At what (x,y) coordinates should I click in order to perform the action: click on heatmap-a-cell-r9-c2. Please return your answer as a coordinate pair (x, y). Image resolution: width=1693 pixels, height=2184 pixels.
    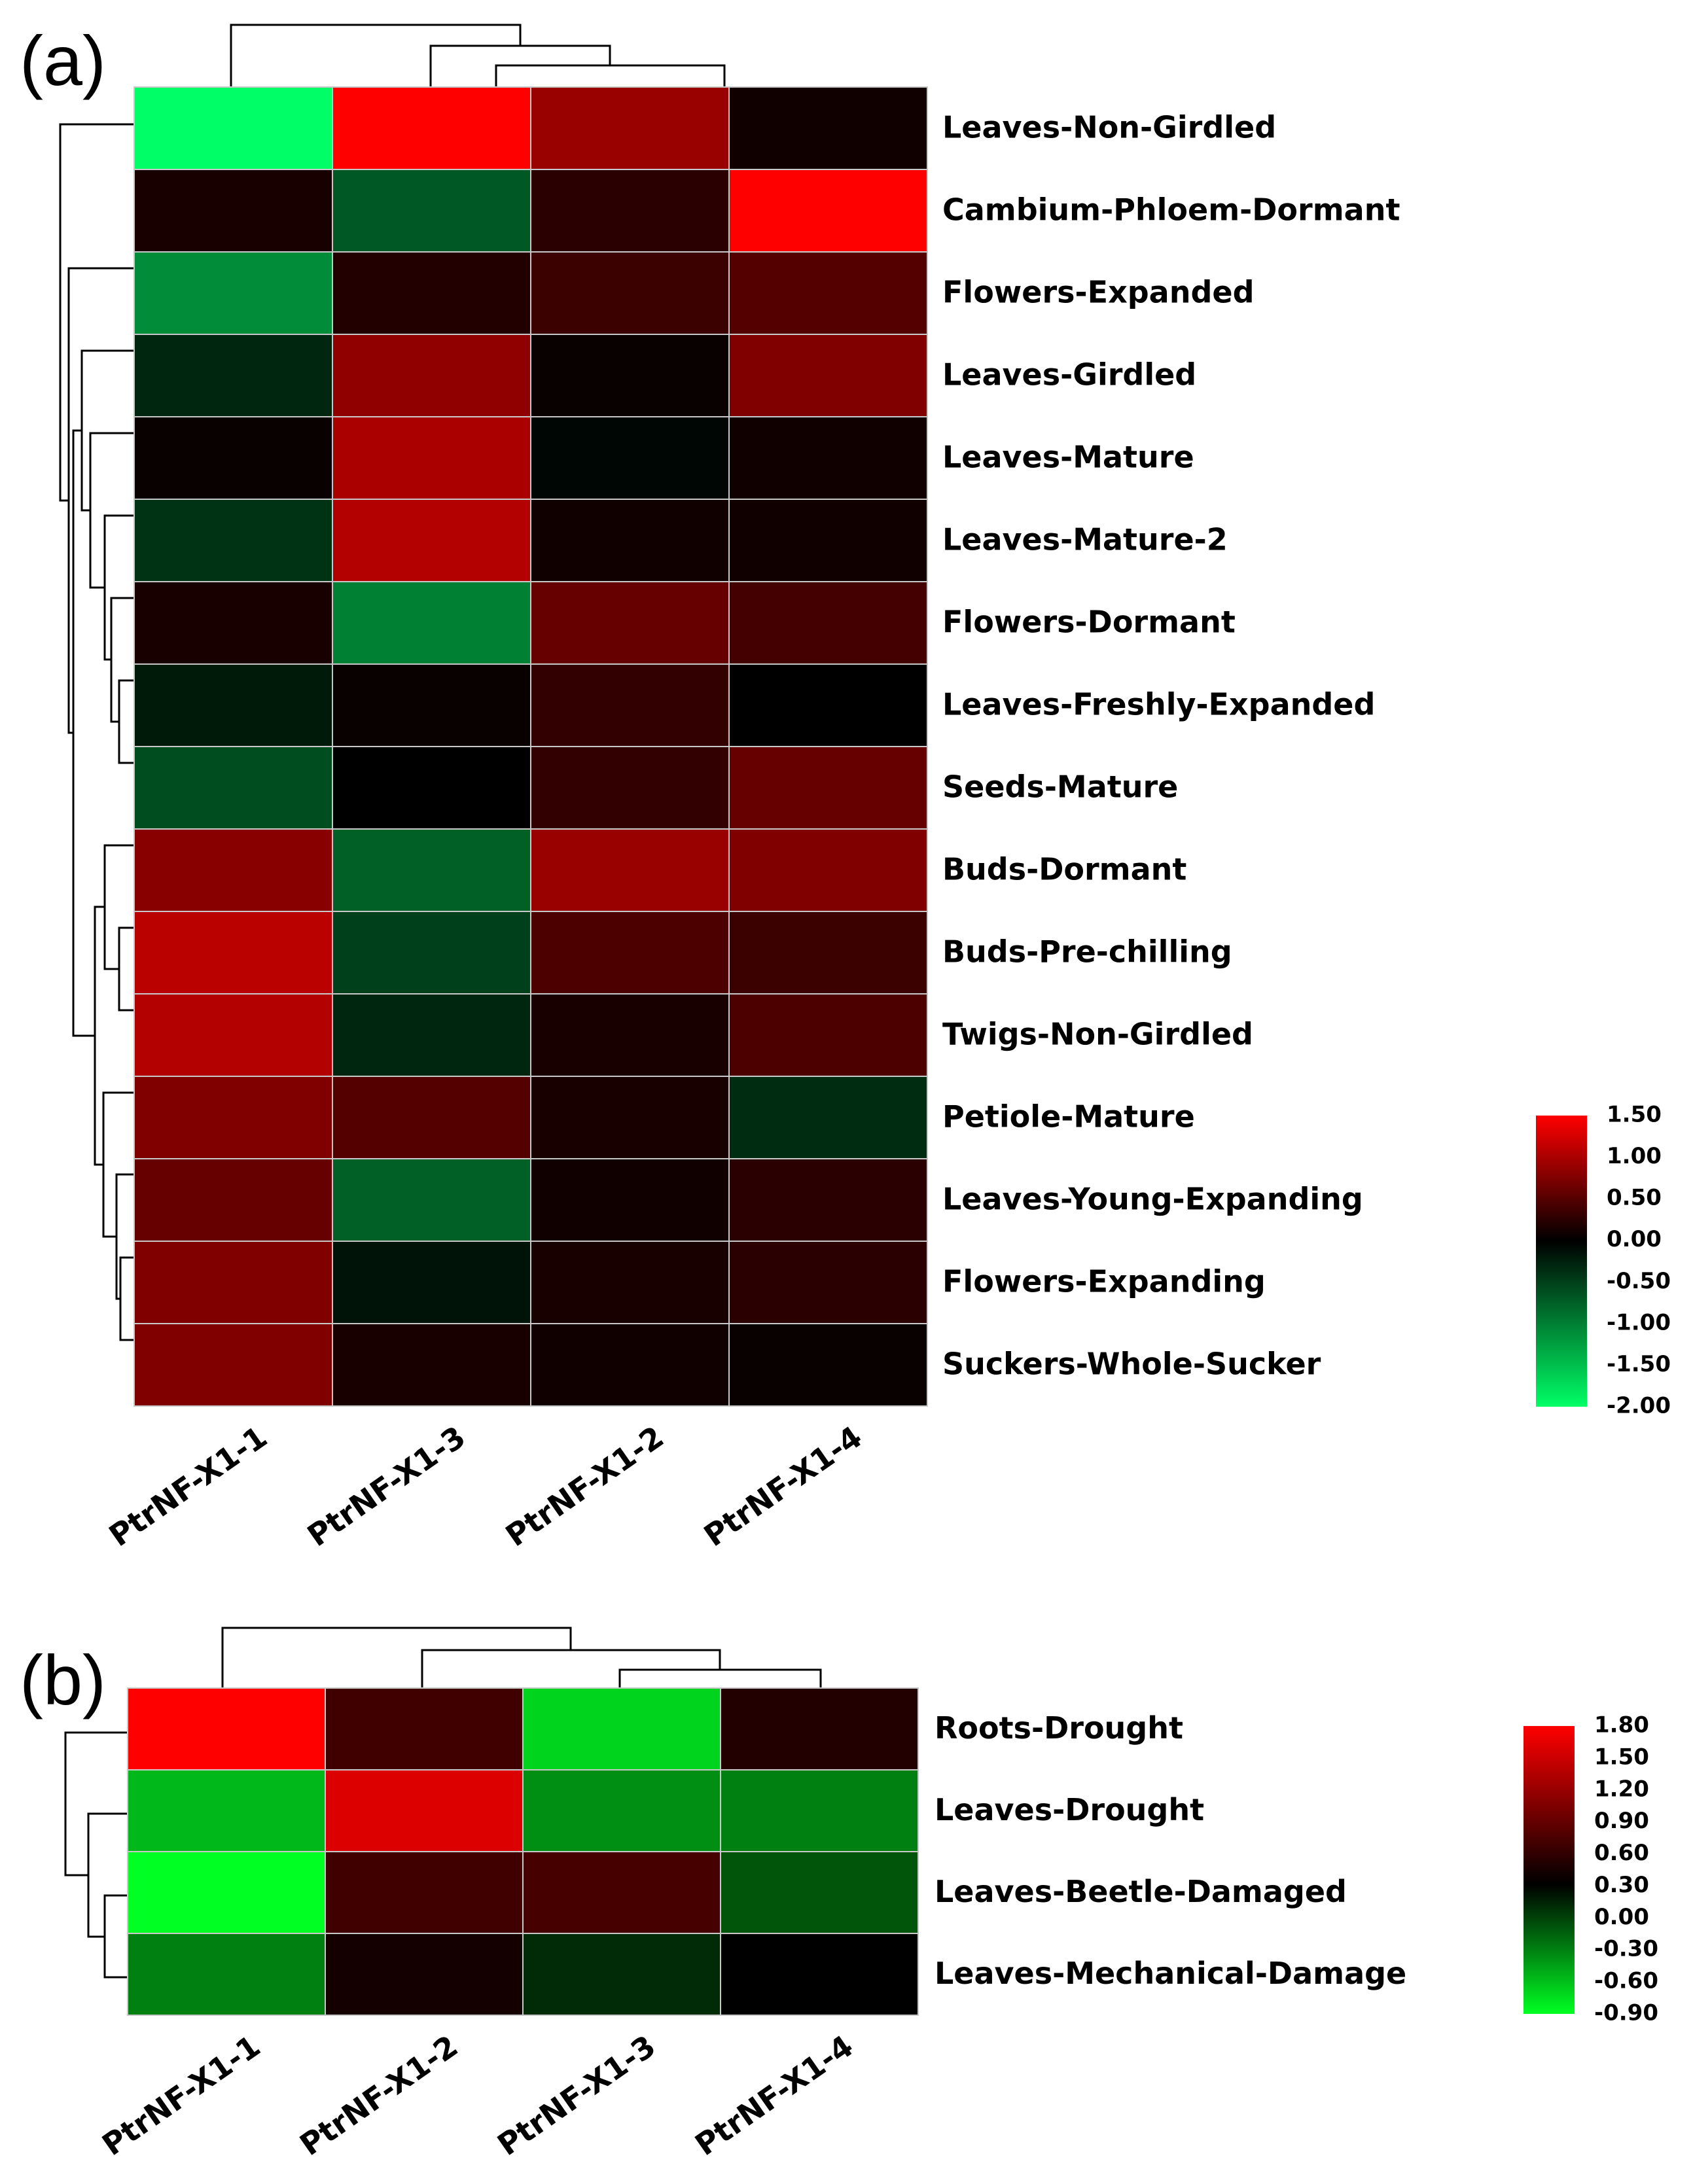
    Looking at the image, I should click on (630, 870).